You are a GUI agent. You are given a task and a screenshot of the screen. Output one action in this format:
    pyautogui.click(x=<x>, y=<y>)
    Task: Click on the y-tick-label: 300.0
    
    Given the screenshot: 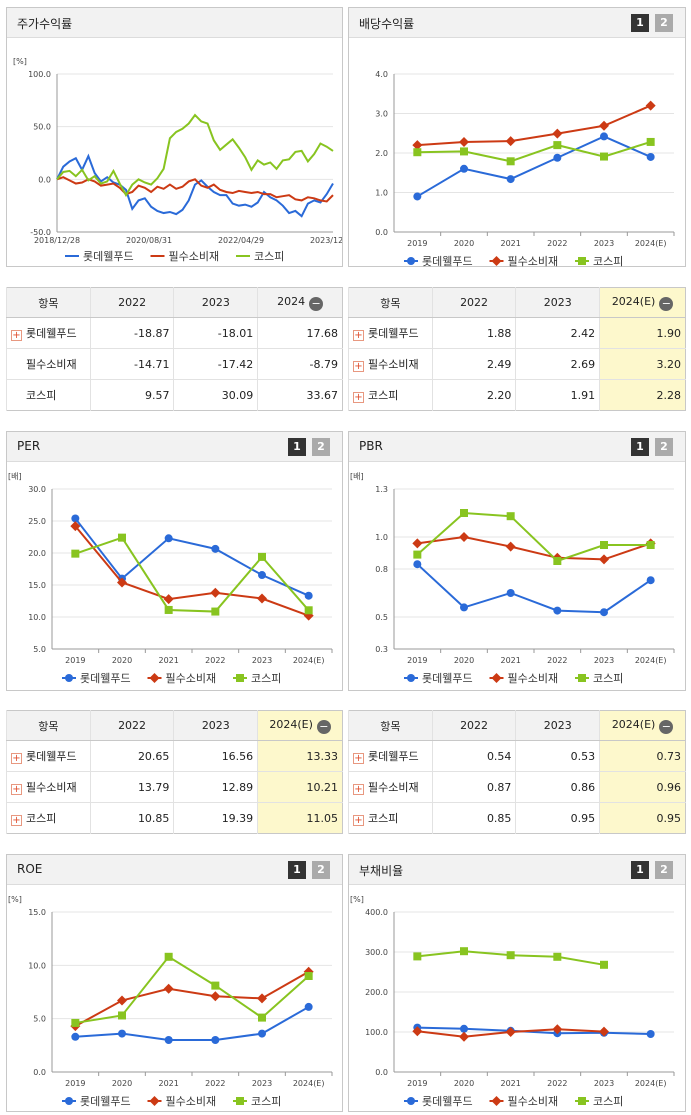 What is the action you would take?
    pyautogui.click(x=376, y=952)
    